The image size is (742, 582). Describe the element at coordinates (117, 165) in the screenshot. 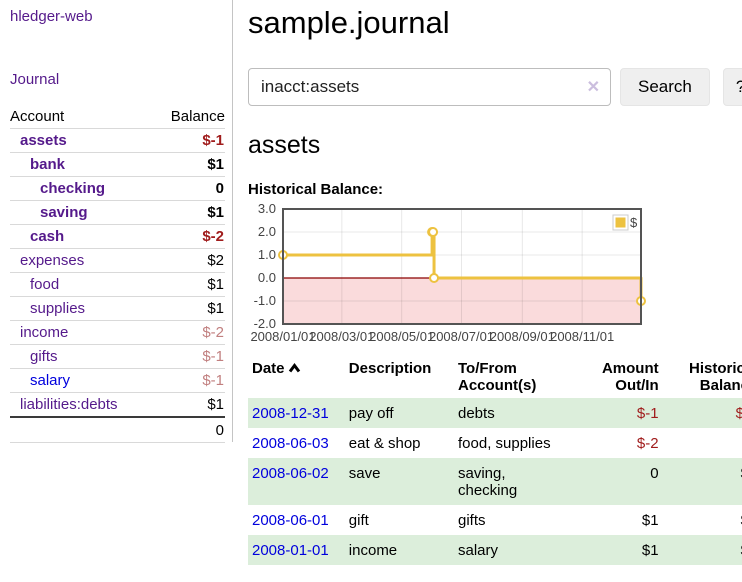

I see `account-row: bank $1` at that location.